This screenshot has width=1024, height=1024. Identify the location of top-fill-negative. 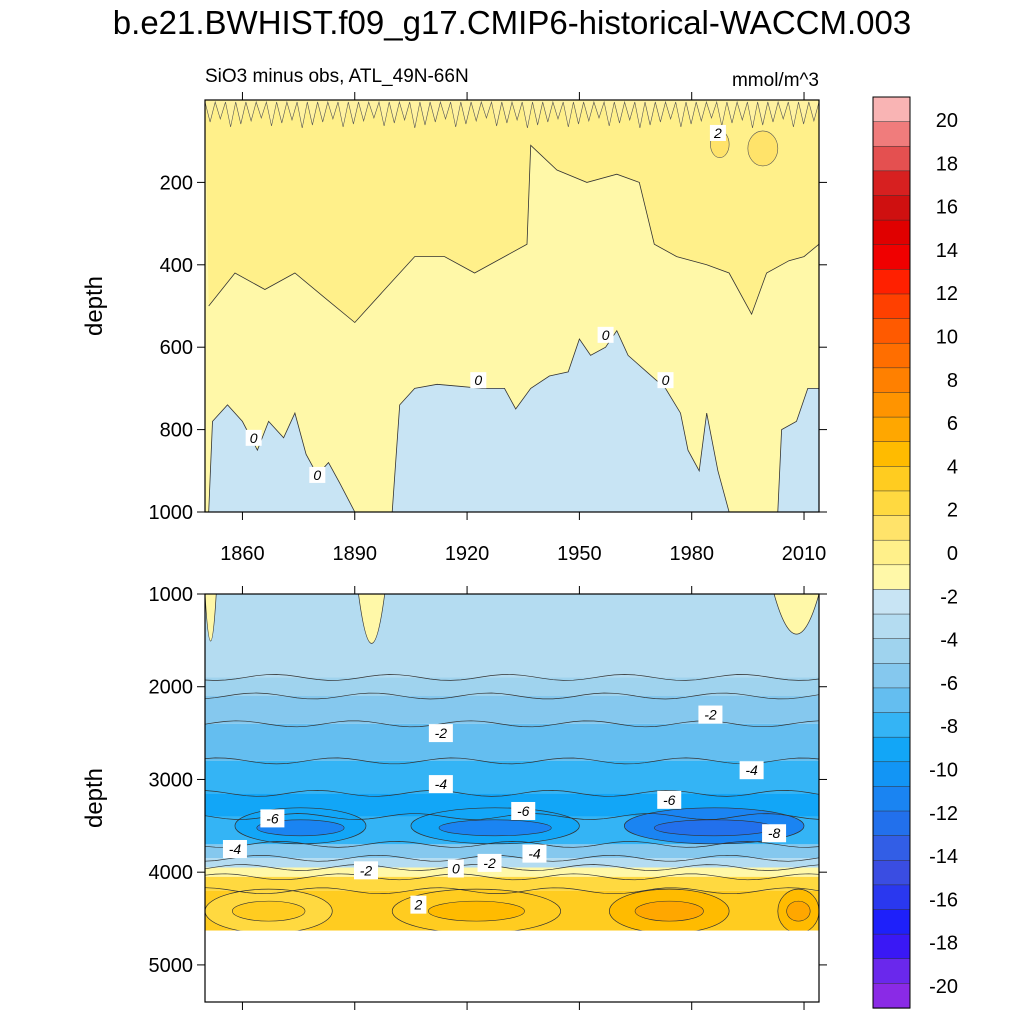
(512, 421).